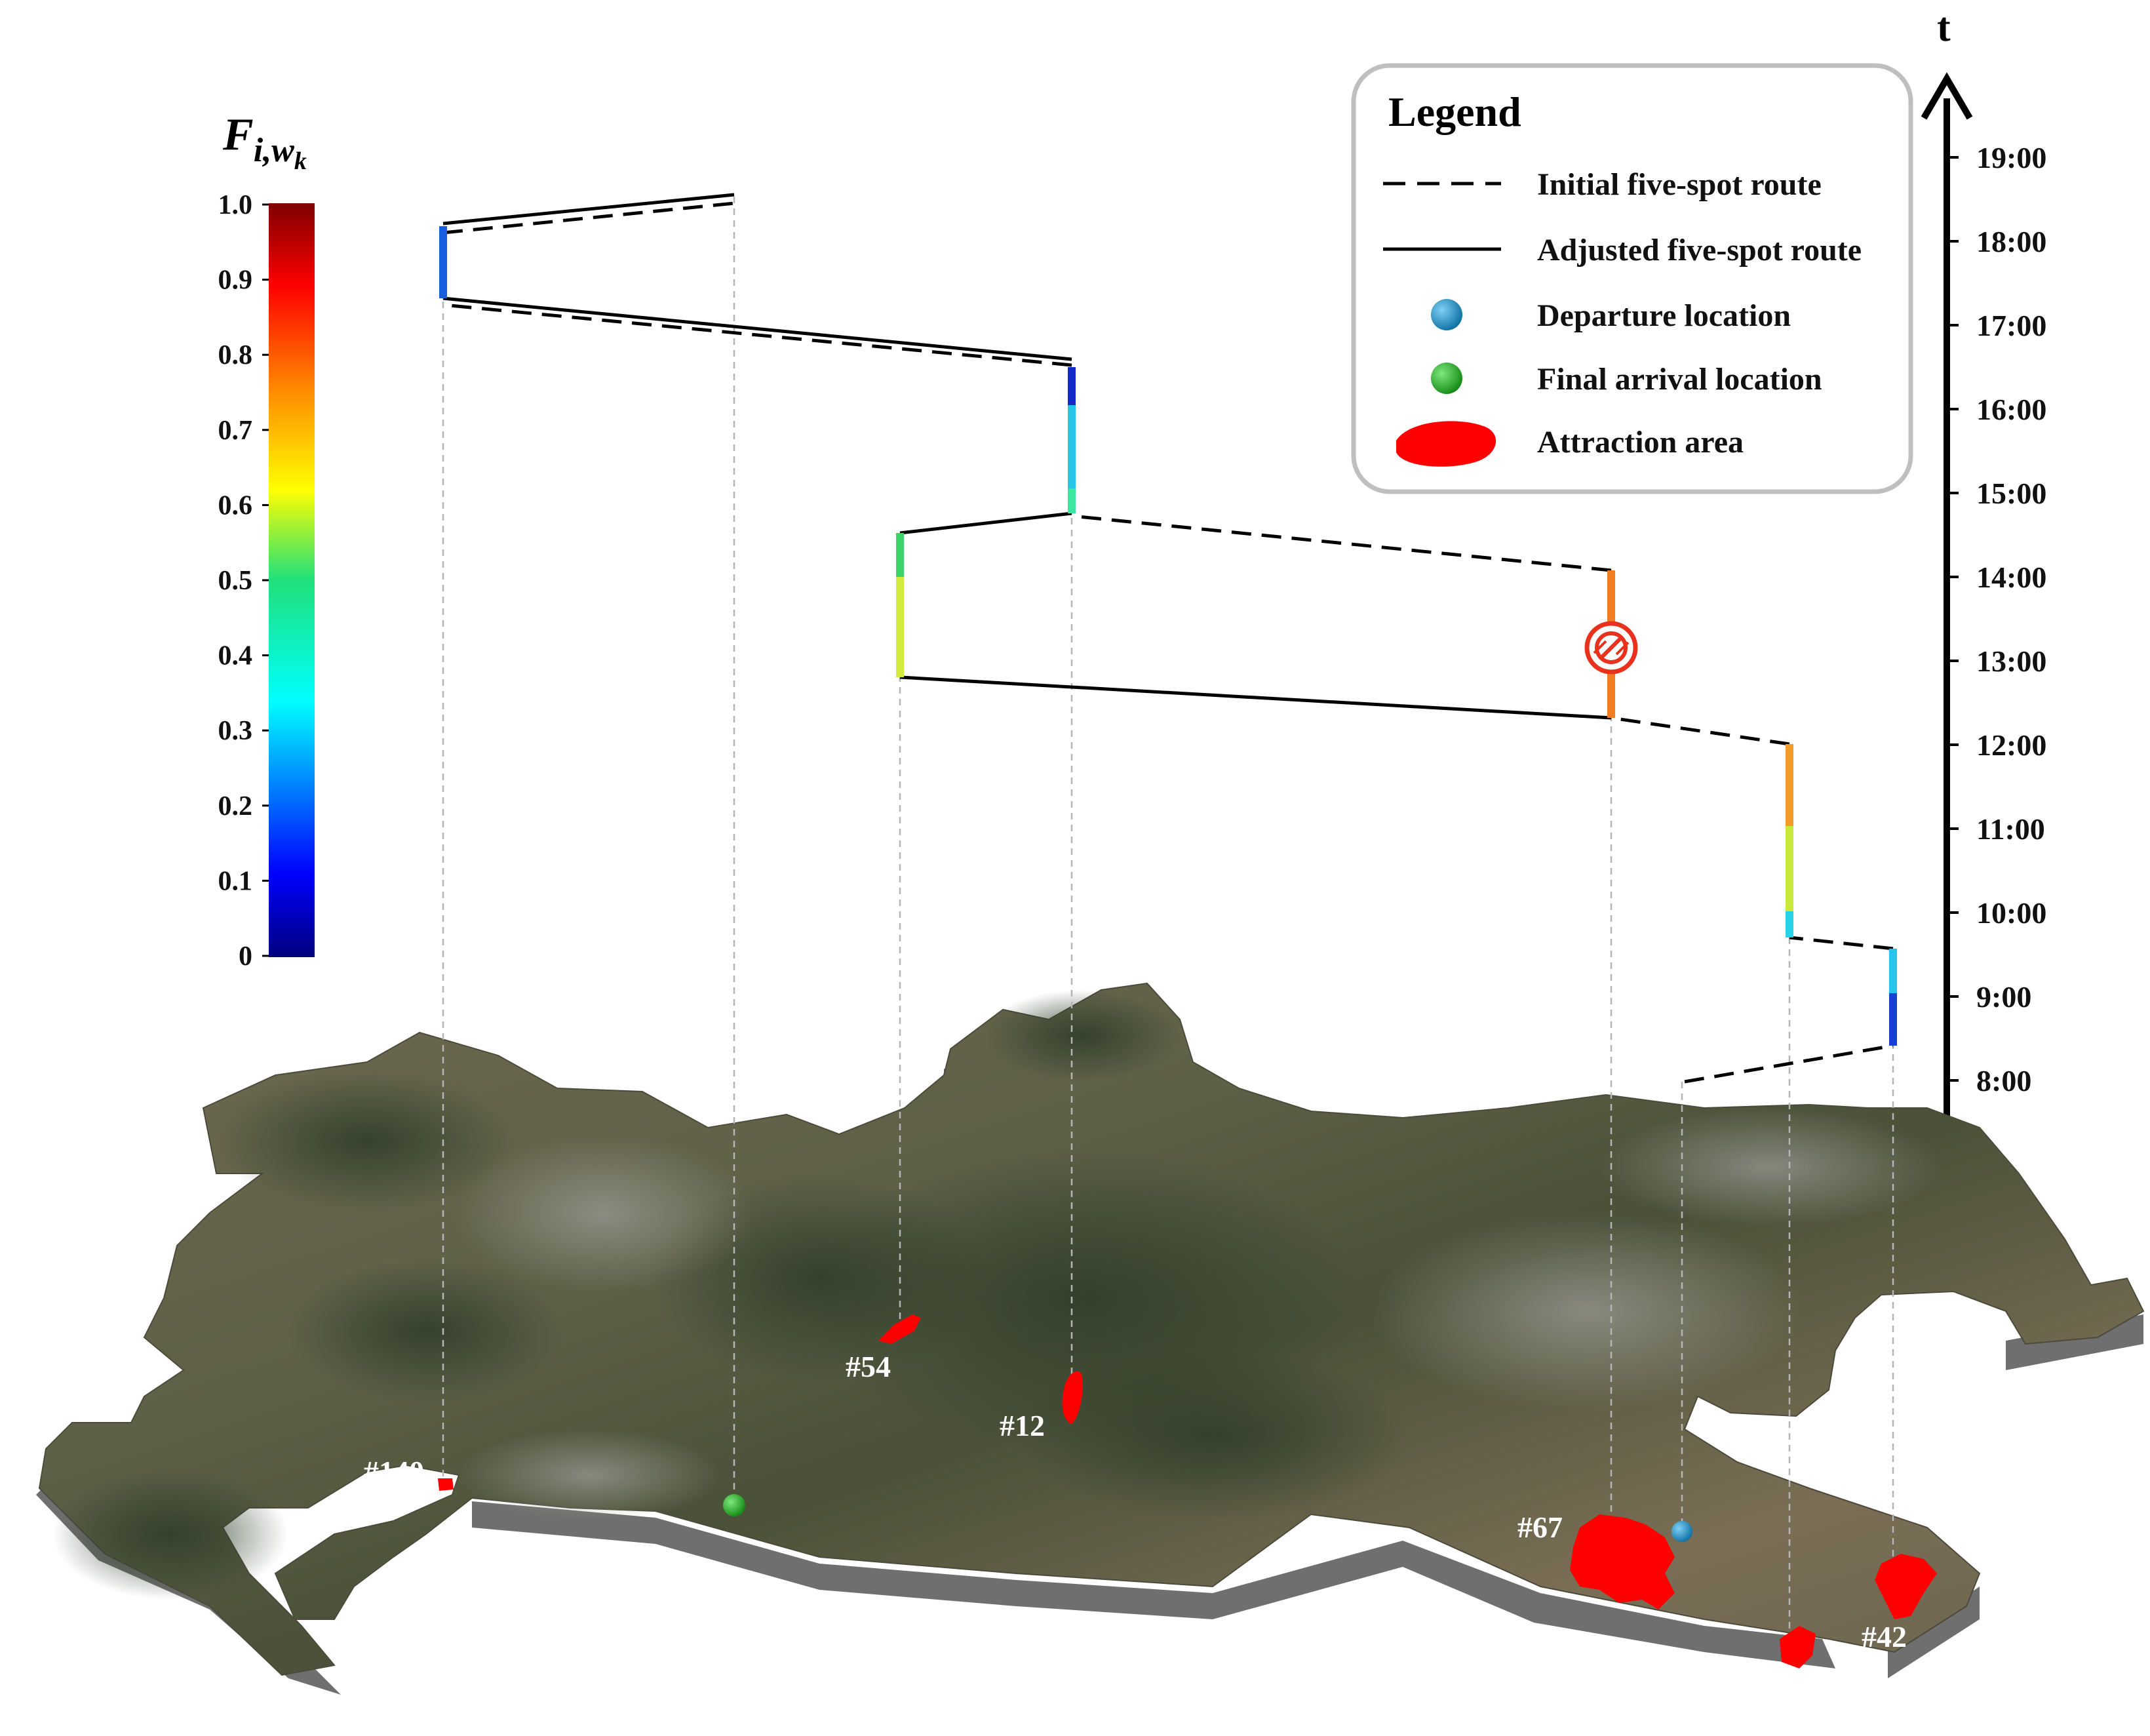  I want to click on time-axis-tick-label: 9:00, so click(2003, 997).